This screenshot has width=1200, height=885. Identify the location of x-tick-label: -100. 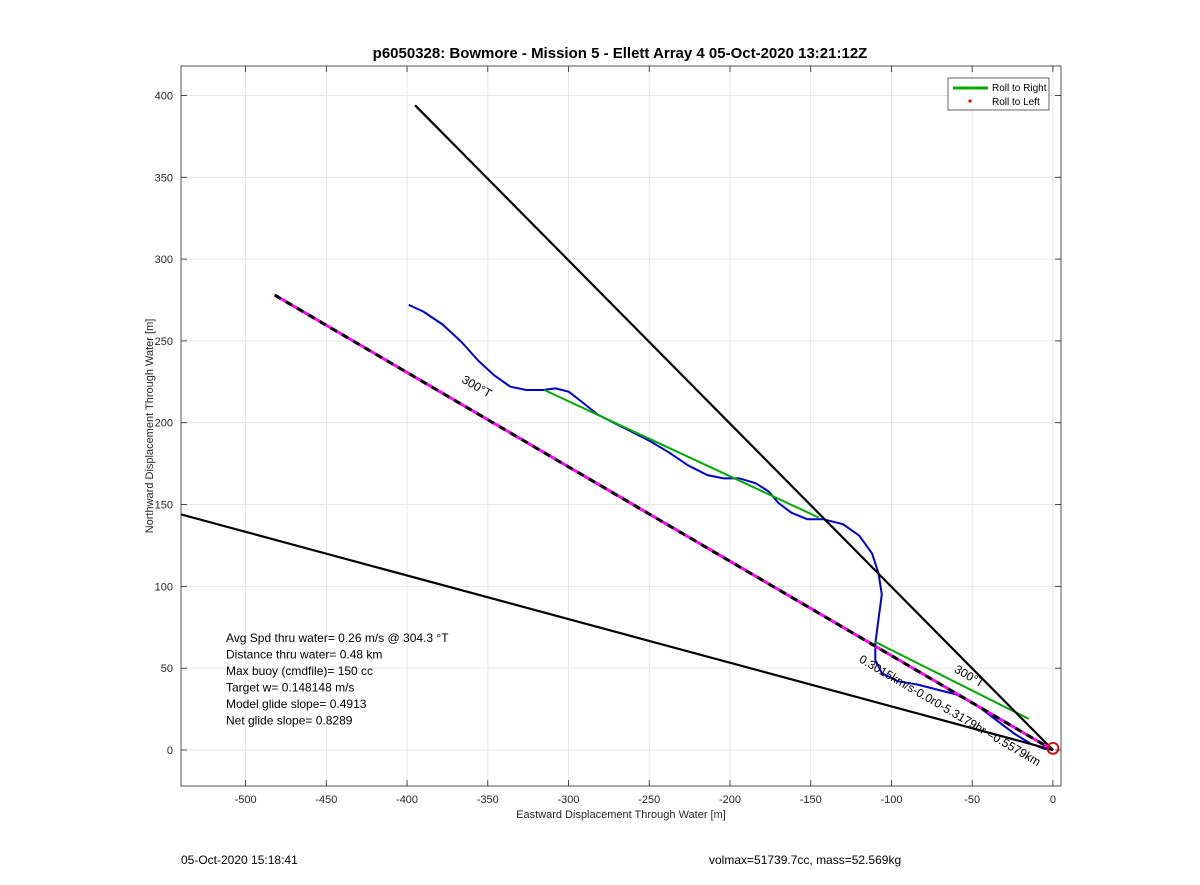
(891, 800).